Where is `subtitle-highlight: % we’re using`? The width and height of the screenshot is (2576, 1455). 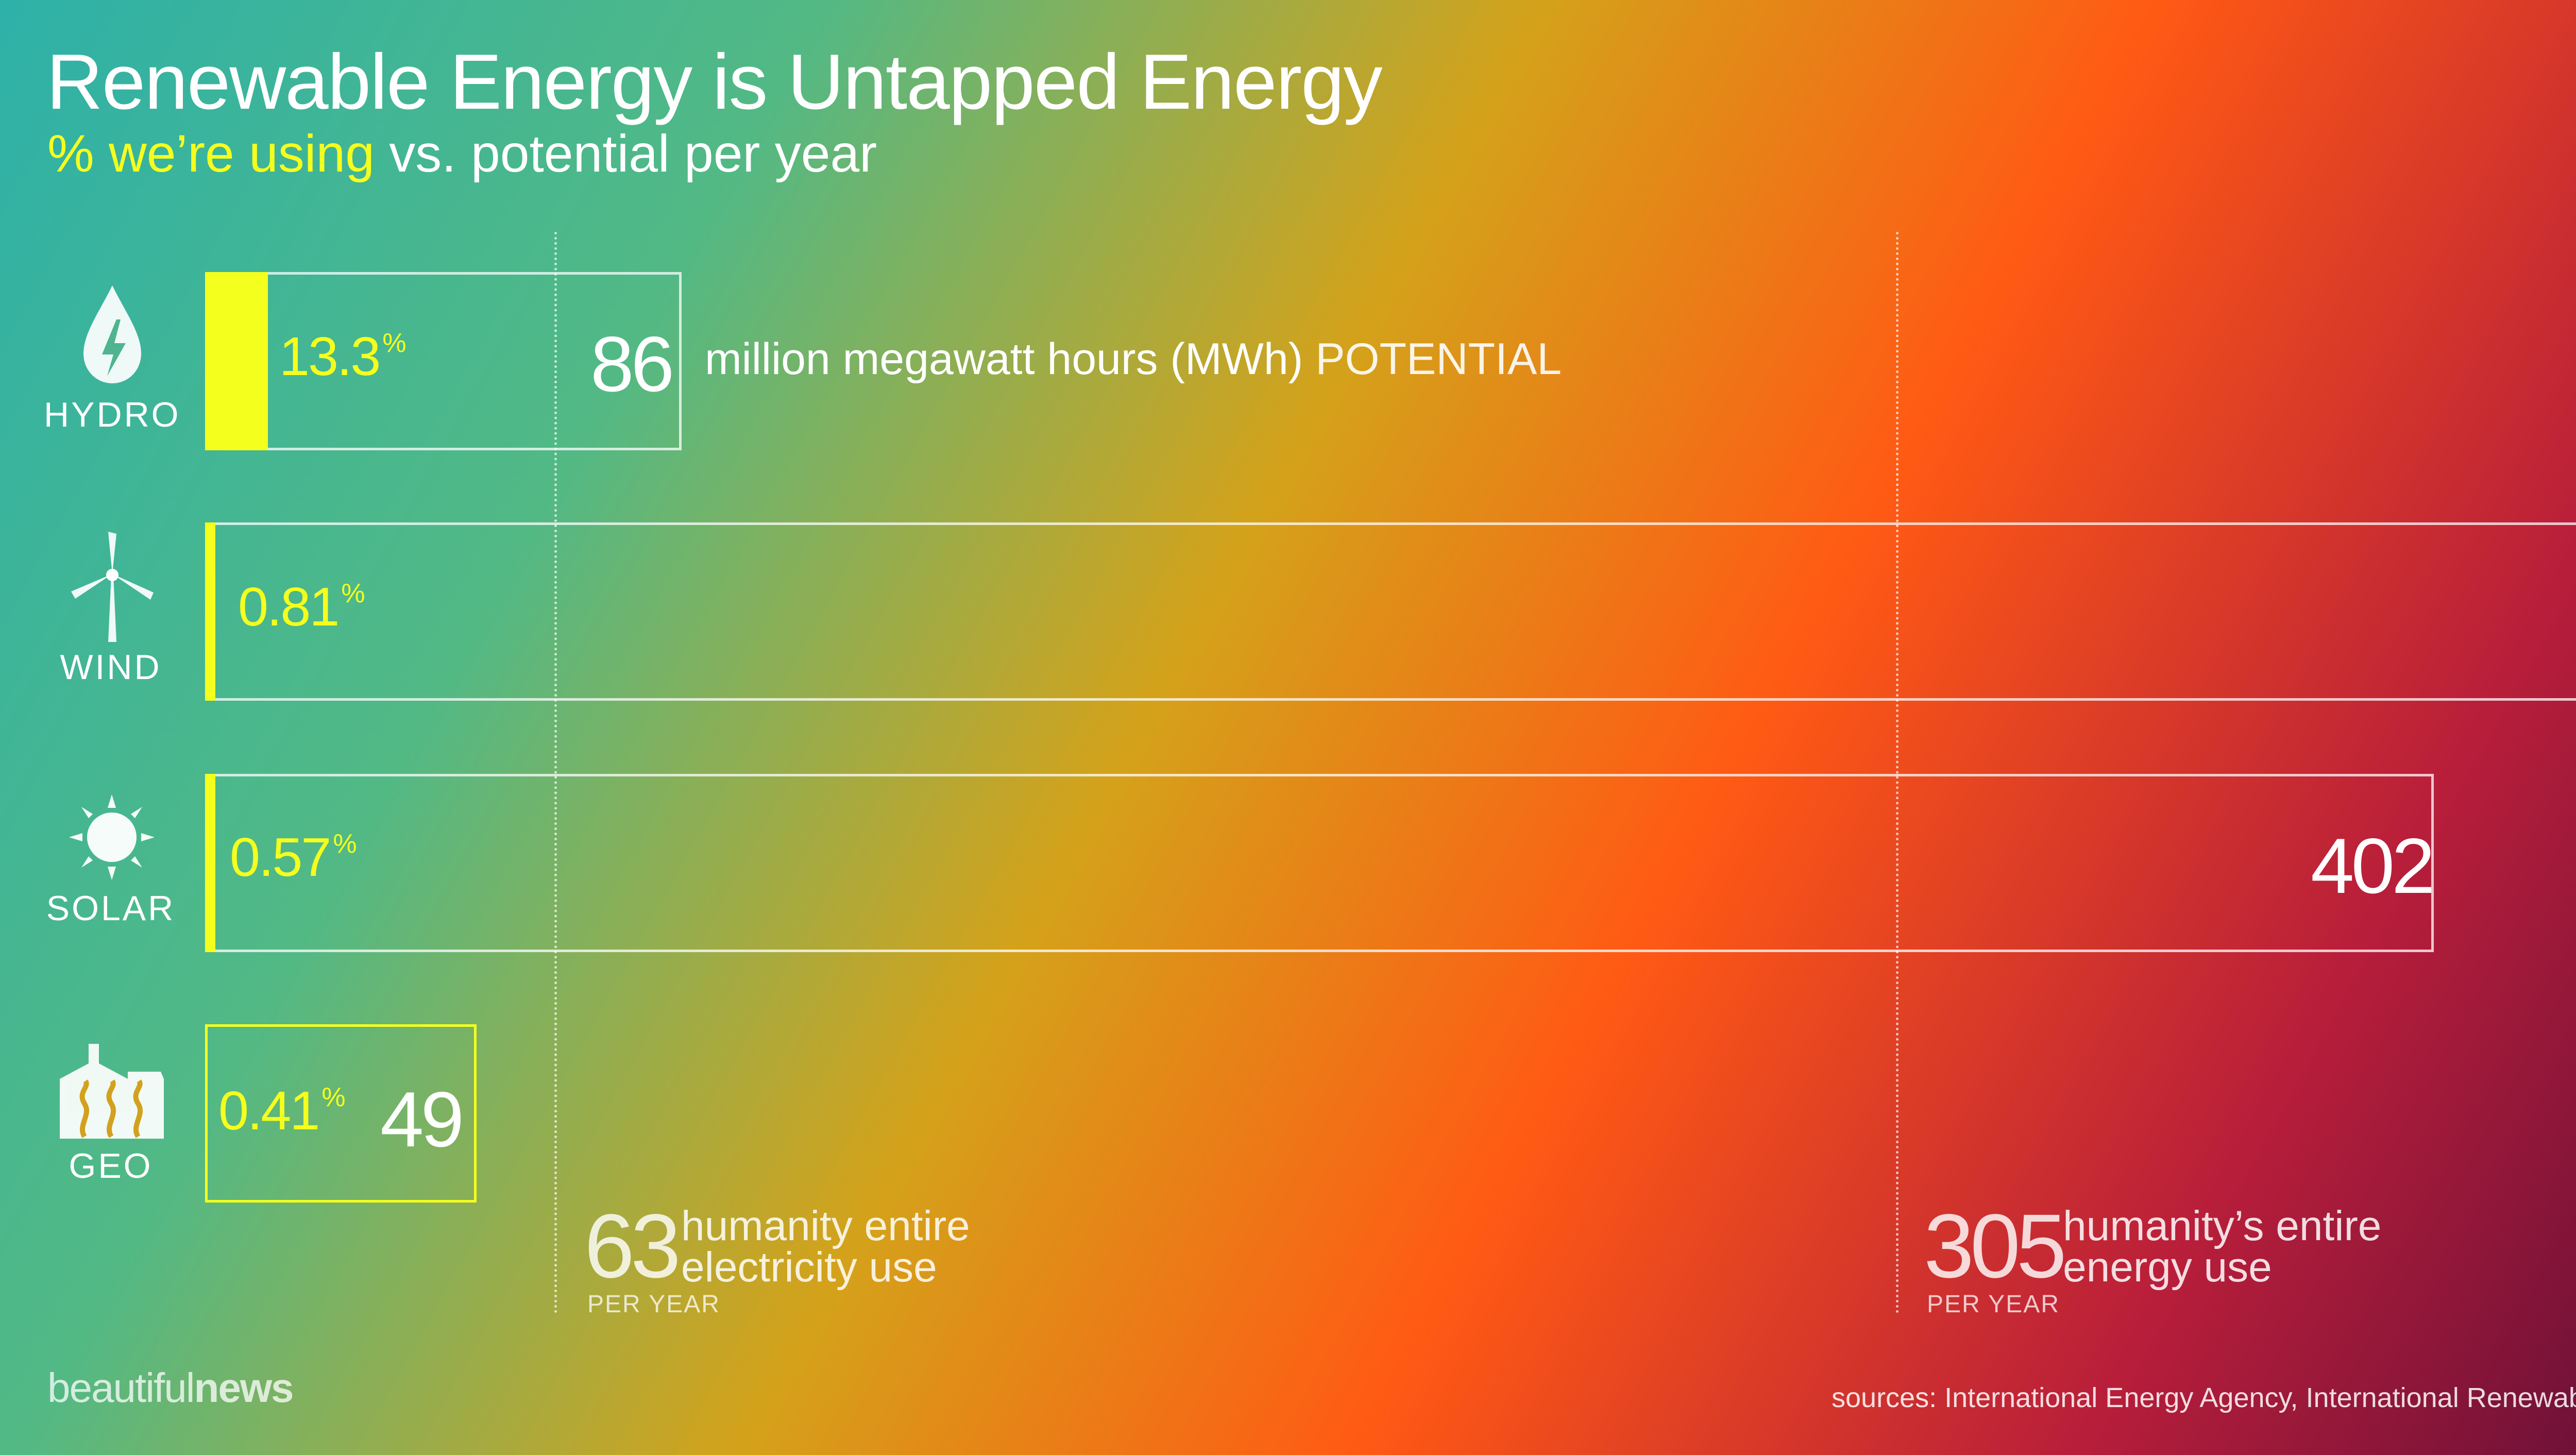
subtitle-highlight: % we’re using is located at coordinates (211, 153).